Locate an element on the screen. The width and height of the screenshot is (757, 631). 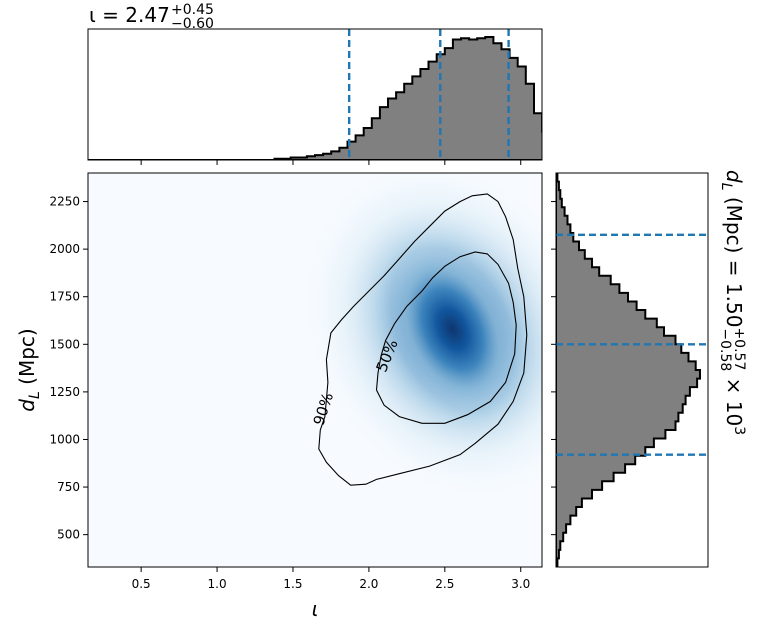
right-quantile-lines is located at coordinates (632, 344).